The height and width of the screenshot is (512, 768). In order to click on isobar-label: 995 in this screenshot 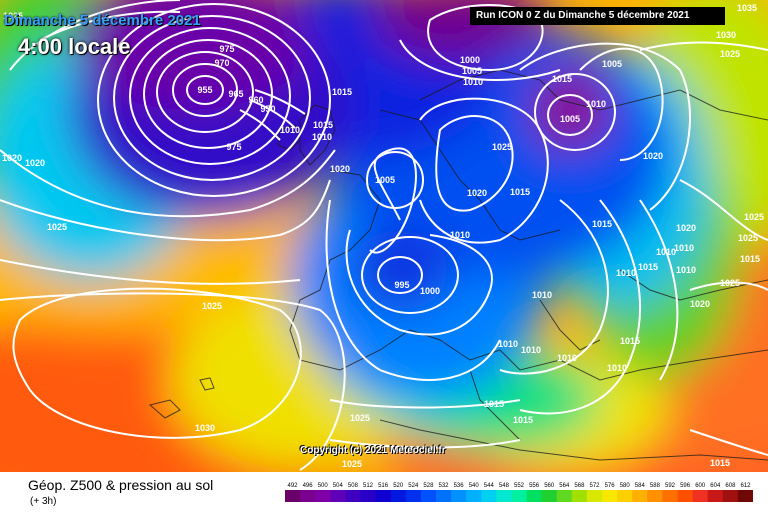, I will do `click(401, 285)`.